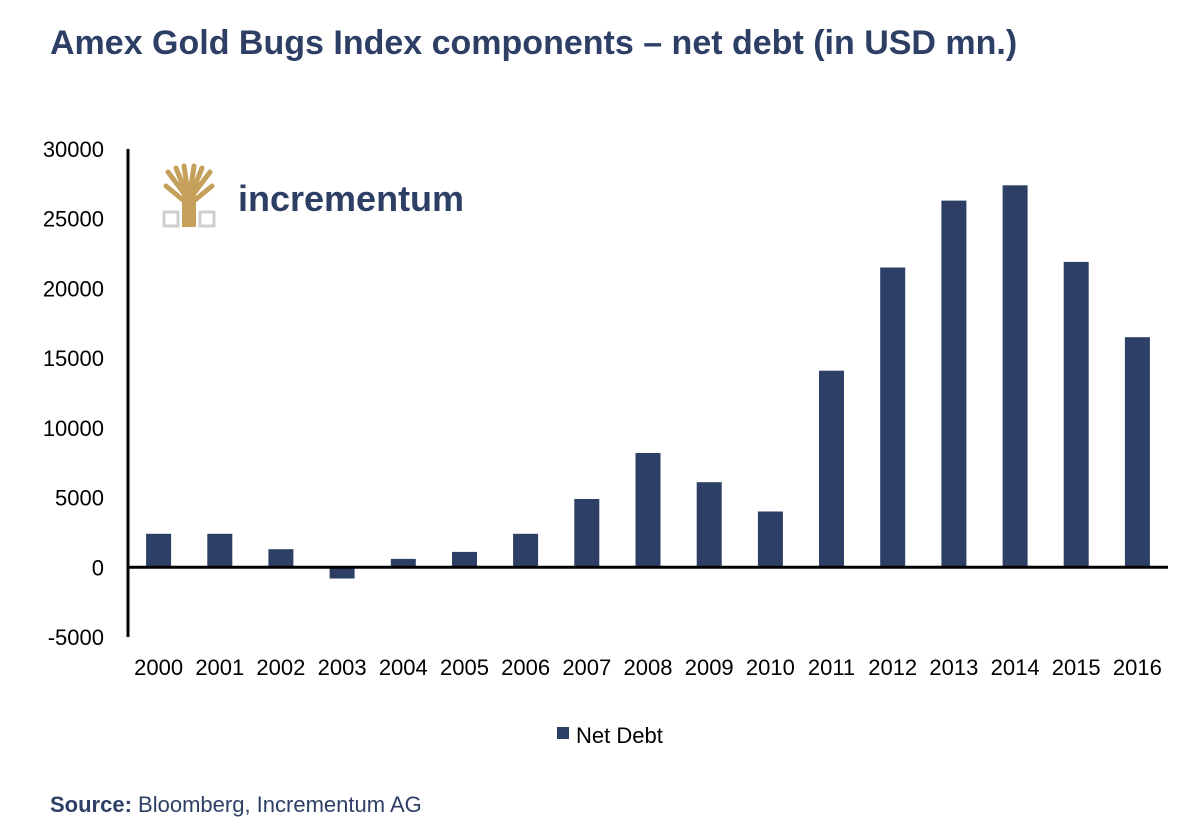 Image resolution: width=1200 pixels, height=832 pixels. Describe the element at coordinates (954, 384) in the screenshot. I see `bar-2013` at that location.